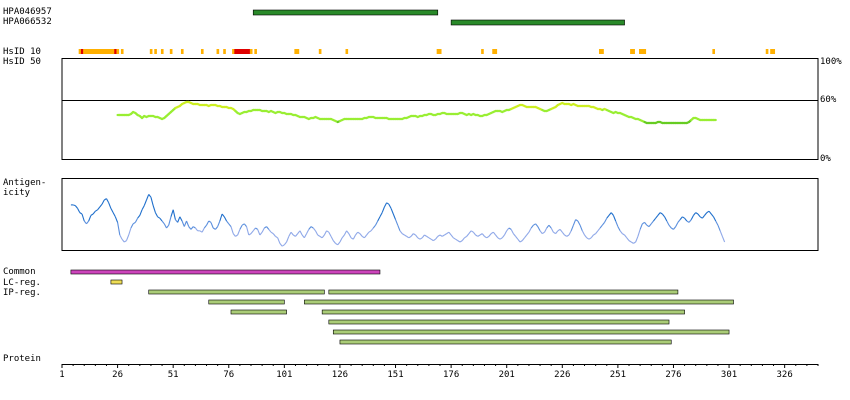 This screenshot has width=850, height=400. Describe the element at coordinates (22, 283) in the screenshot. I see `region-label-lc: LC-reg.` at that location.